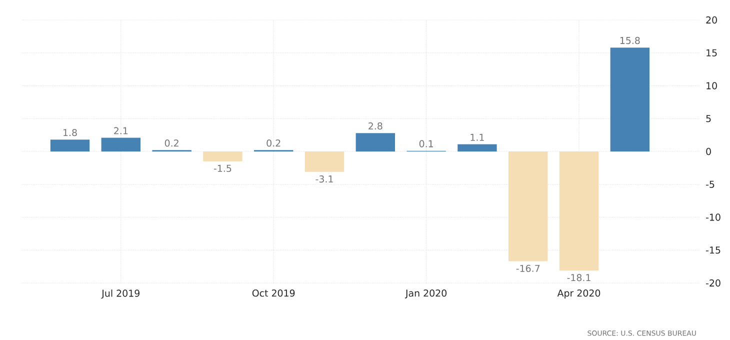  I want to click on data-label: 0.1, so click(426, 144).